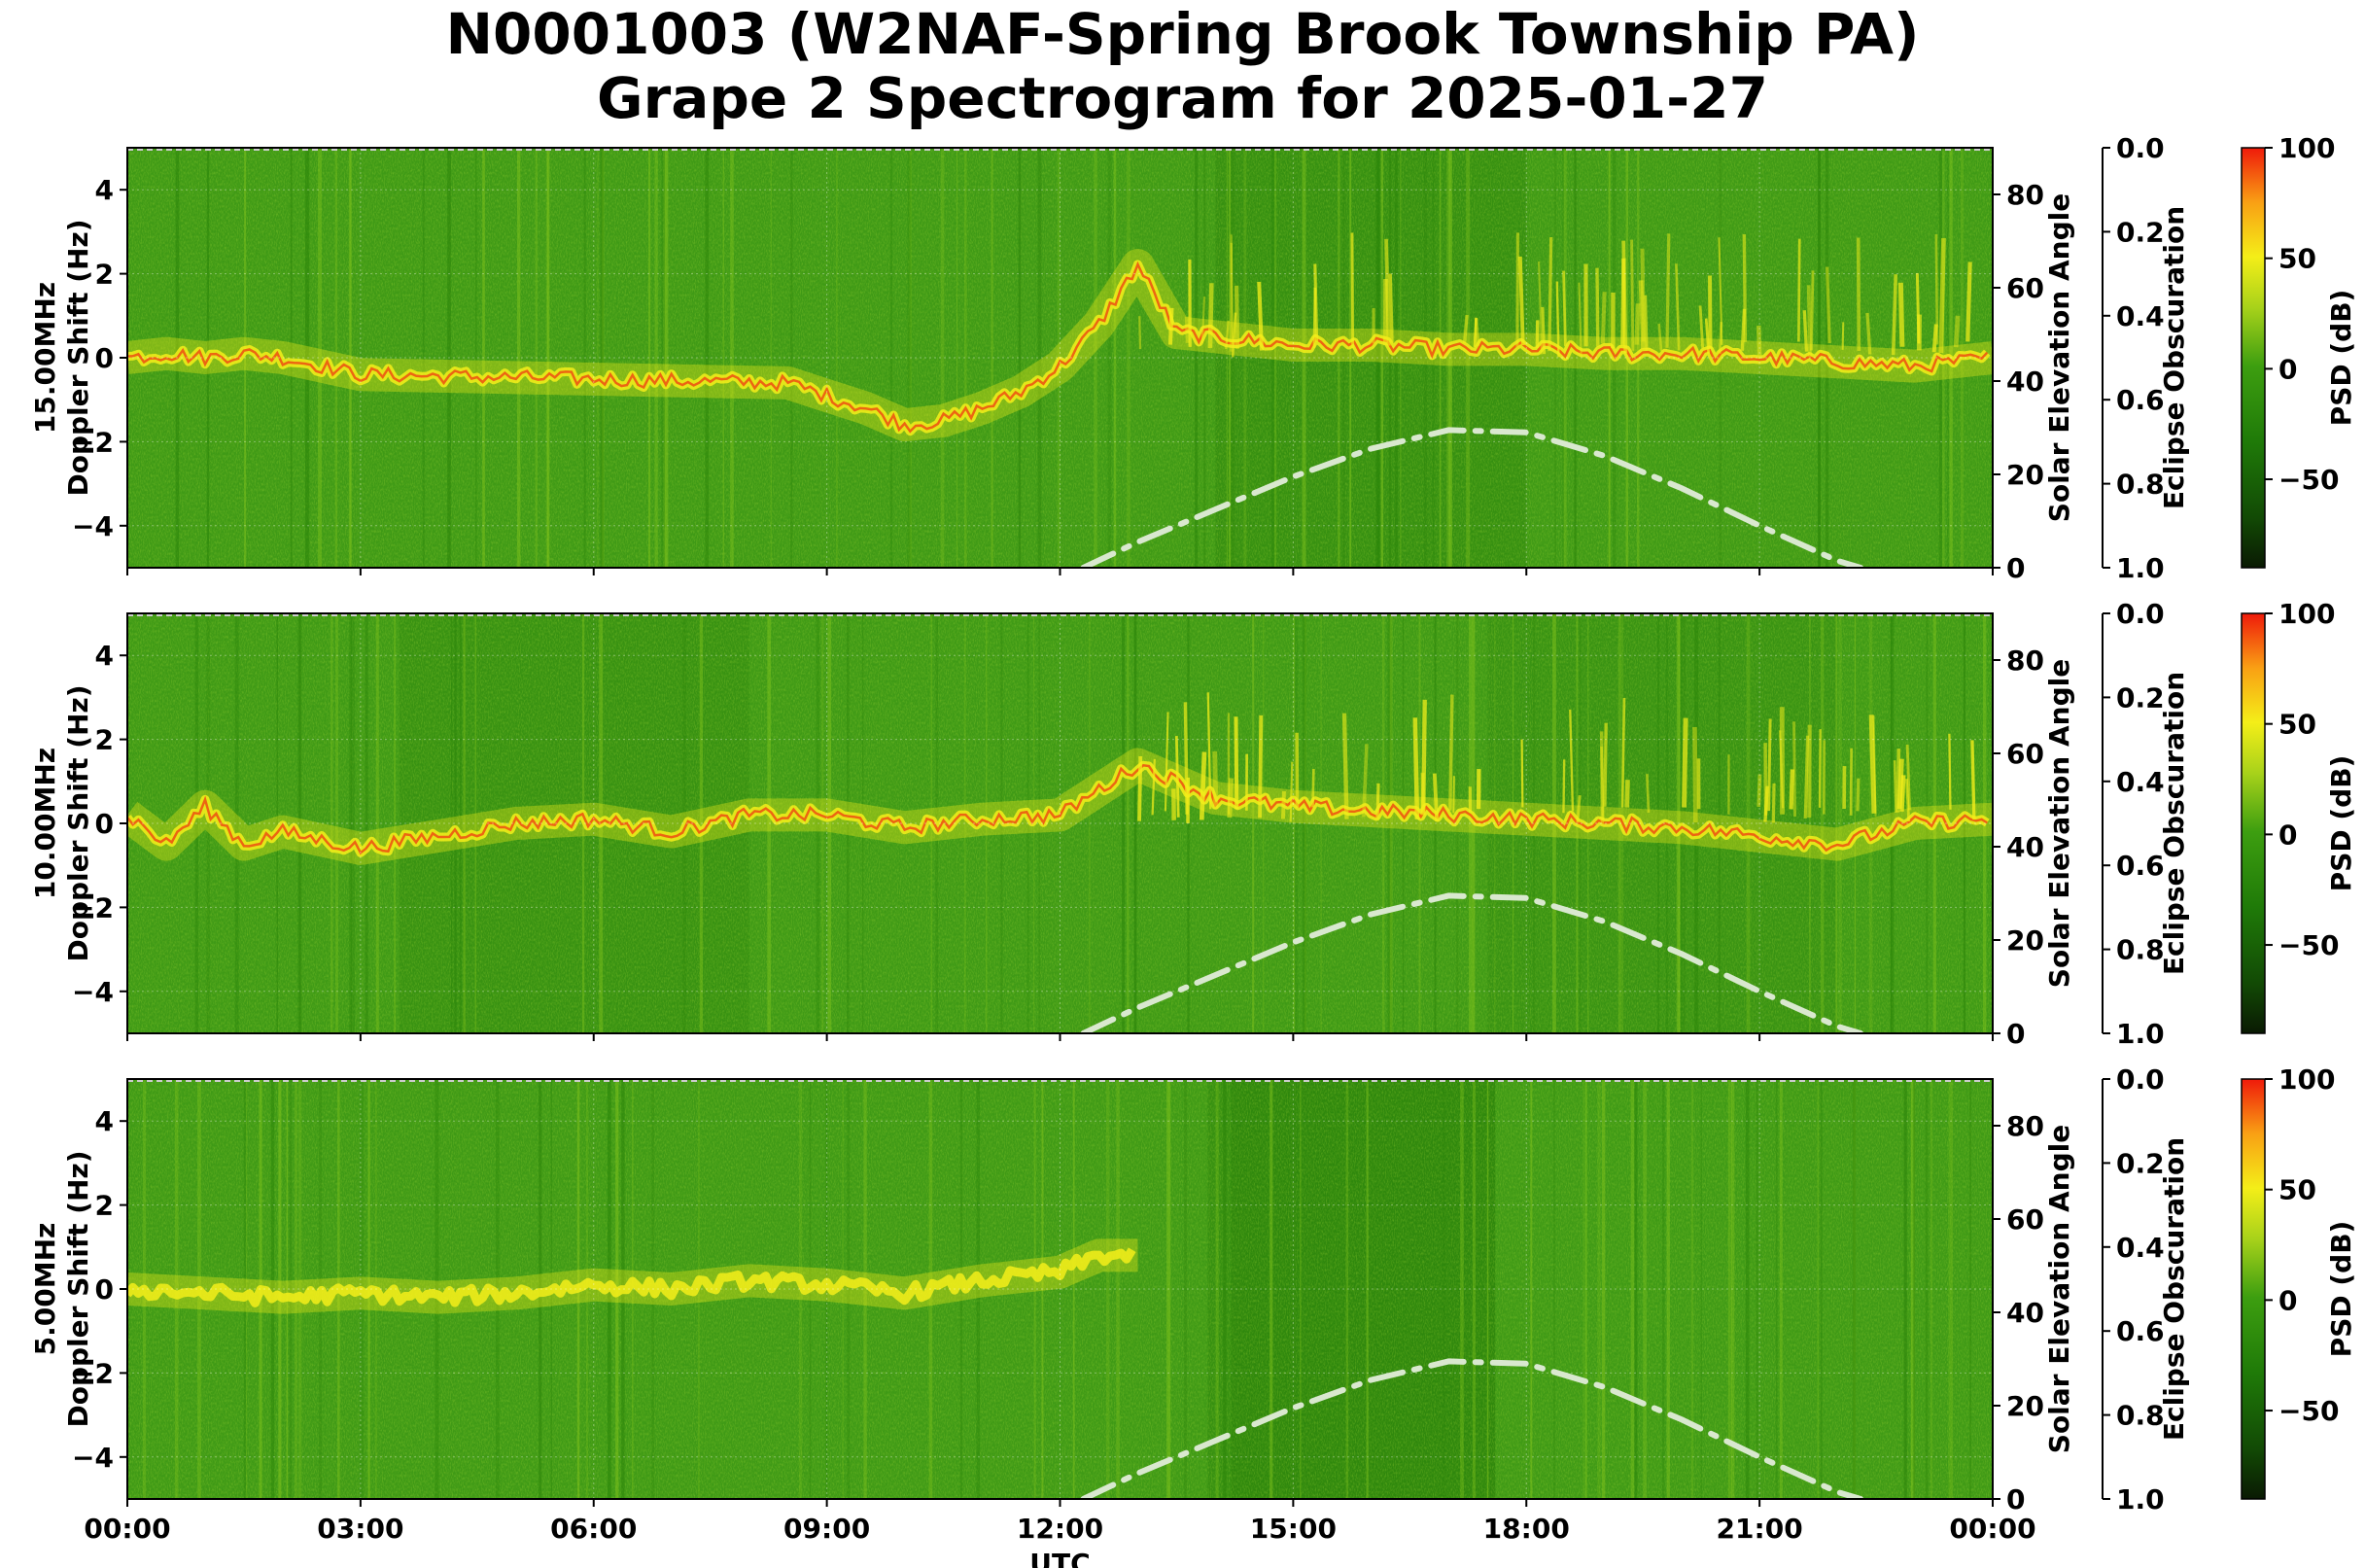 The height and width of the screenshot is (1568, 2365). I want to click on y-tick-label: −2, so click(93, 442).